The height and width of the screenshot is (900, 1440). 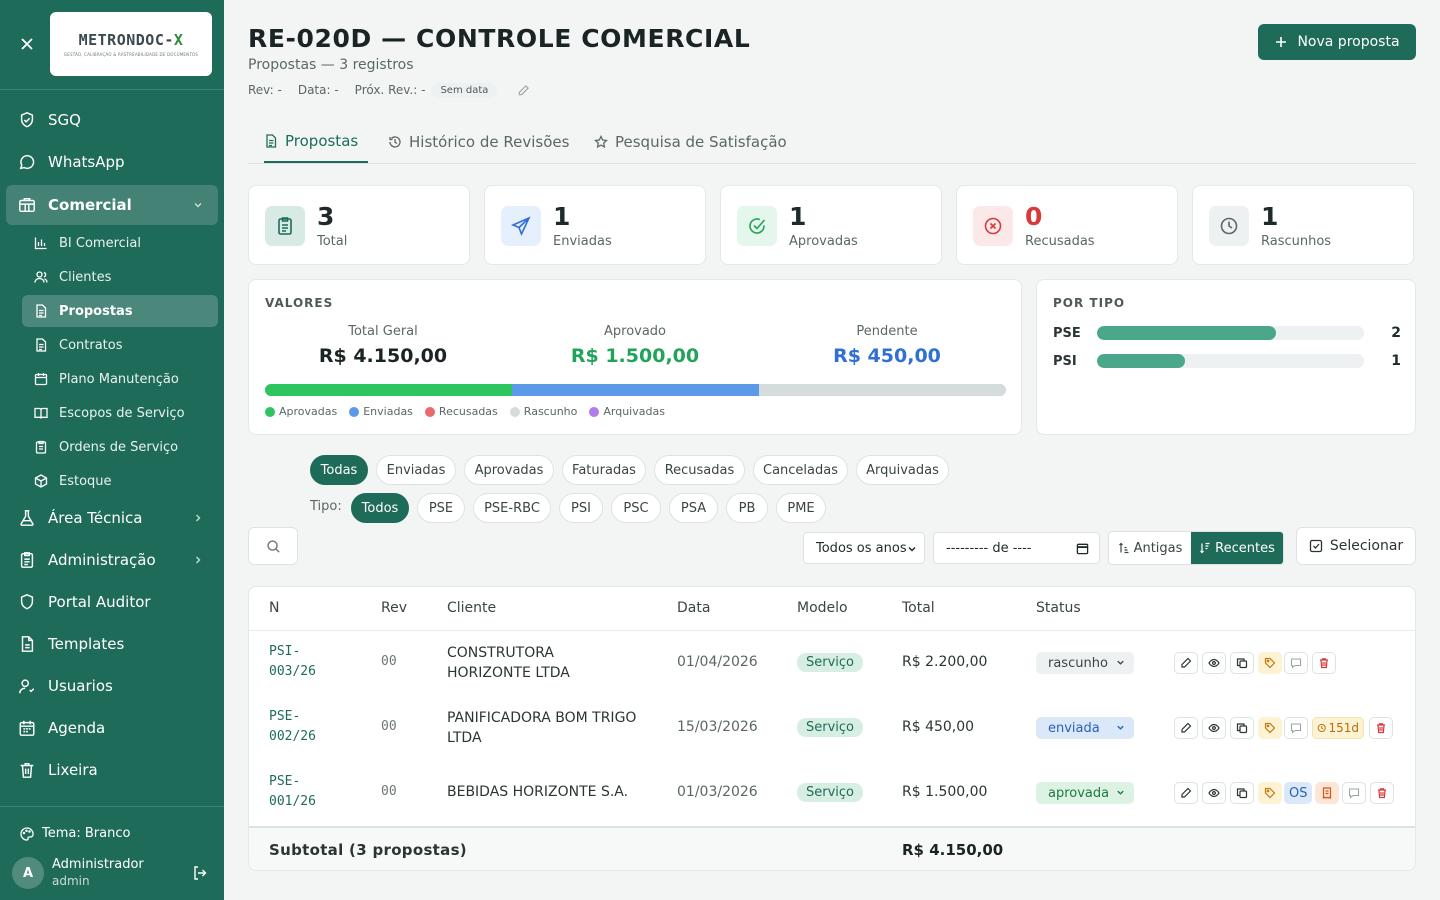 I want to click on sidebar-subitem-ordens: Ordens de Serviço, so click(x=120, y=447).